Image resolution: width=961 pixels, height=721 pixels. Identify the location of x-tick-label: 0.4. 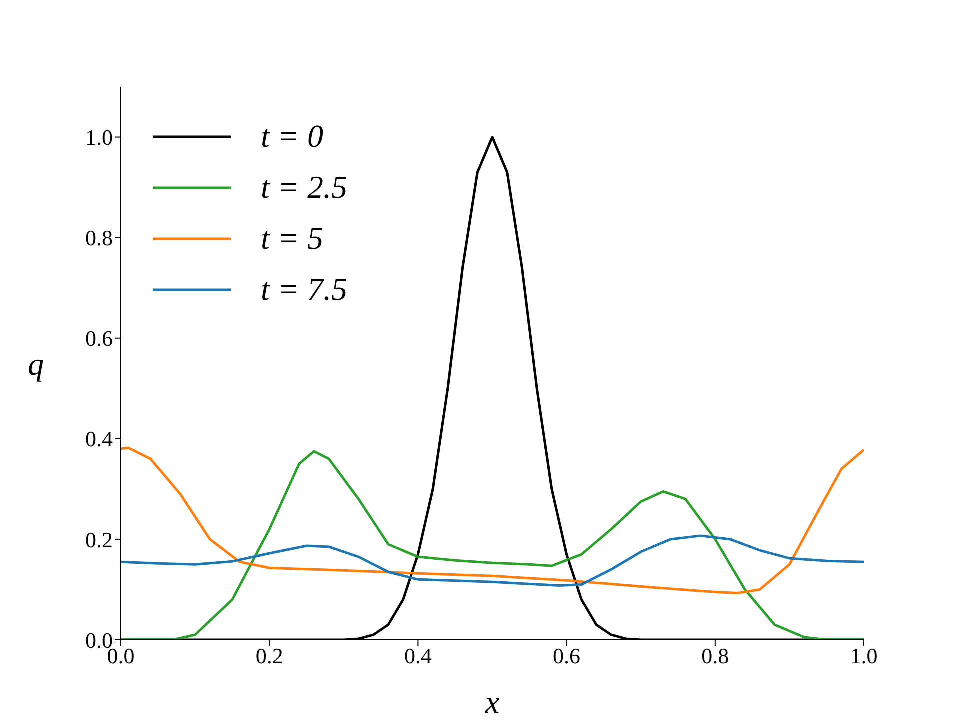
(418, 656).